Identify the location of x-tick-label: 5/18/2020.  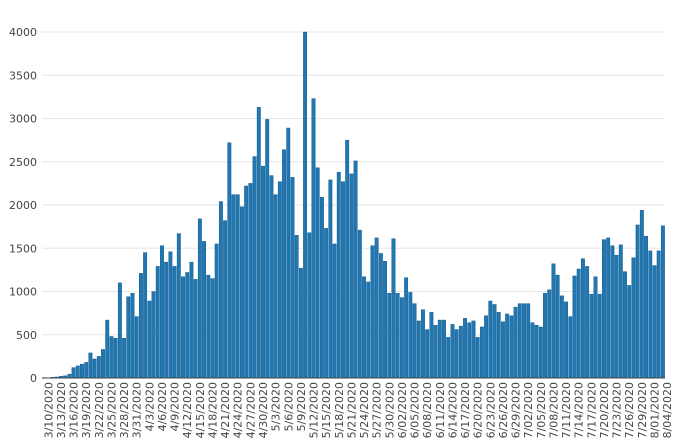
(339, 410).